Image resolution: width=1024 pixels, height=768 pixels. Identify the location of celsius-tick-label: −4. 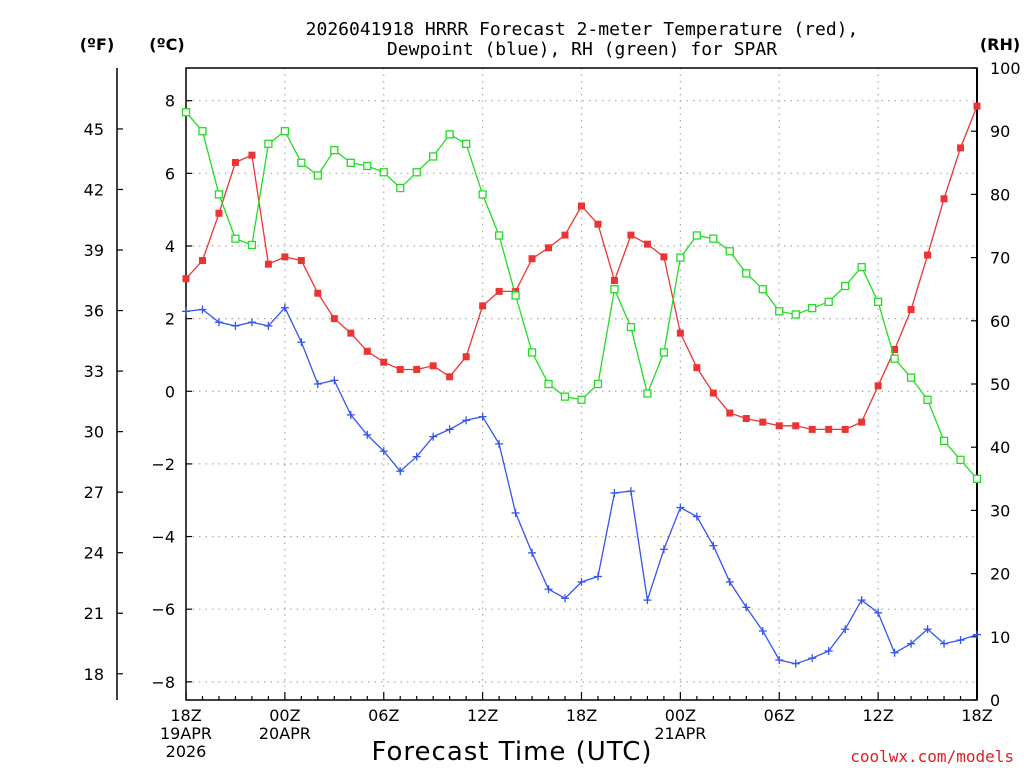
(163, 537).